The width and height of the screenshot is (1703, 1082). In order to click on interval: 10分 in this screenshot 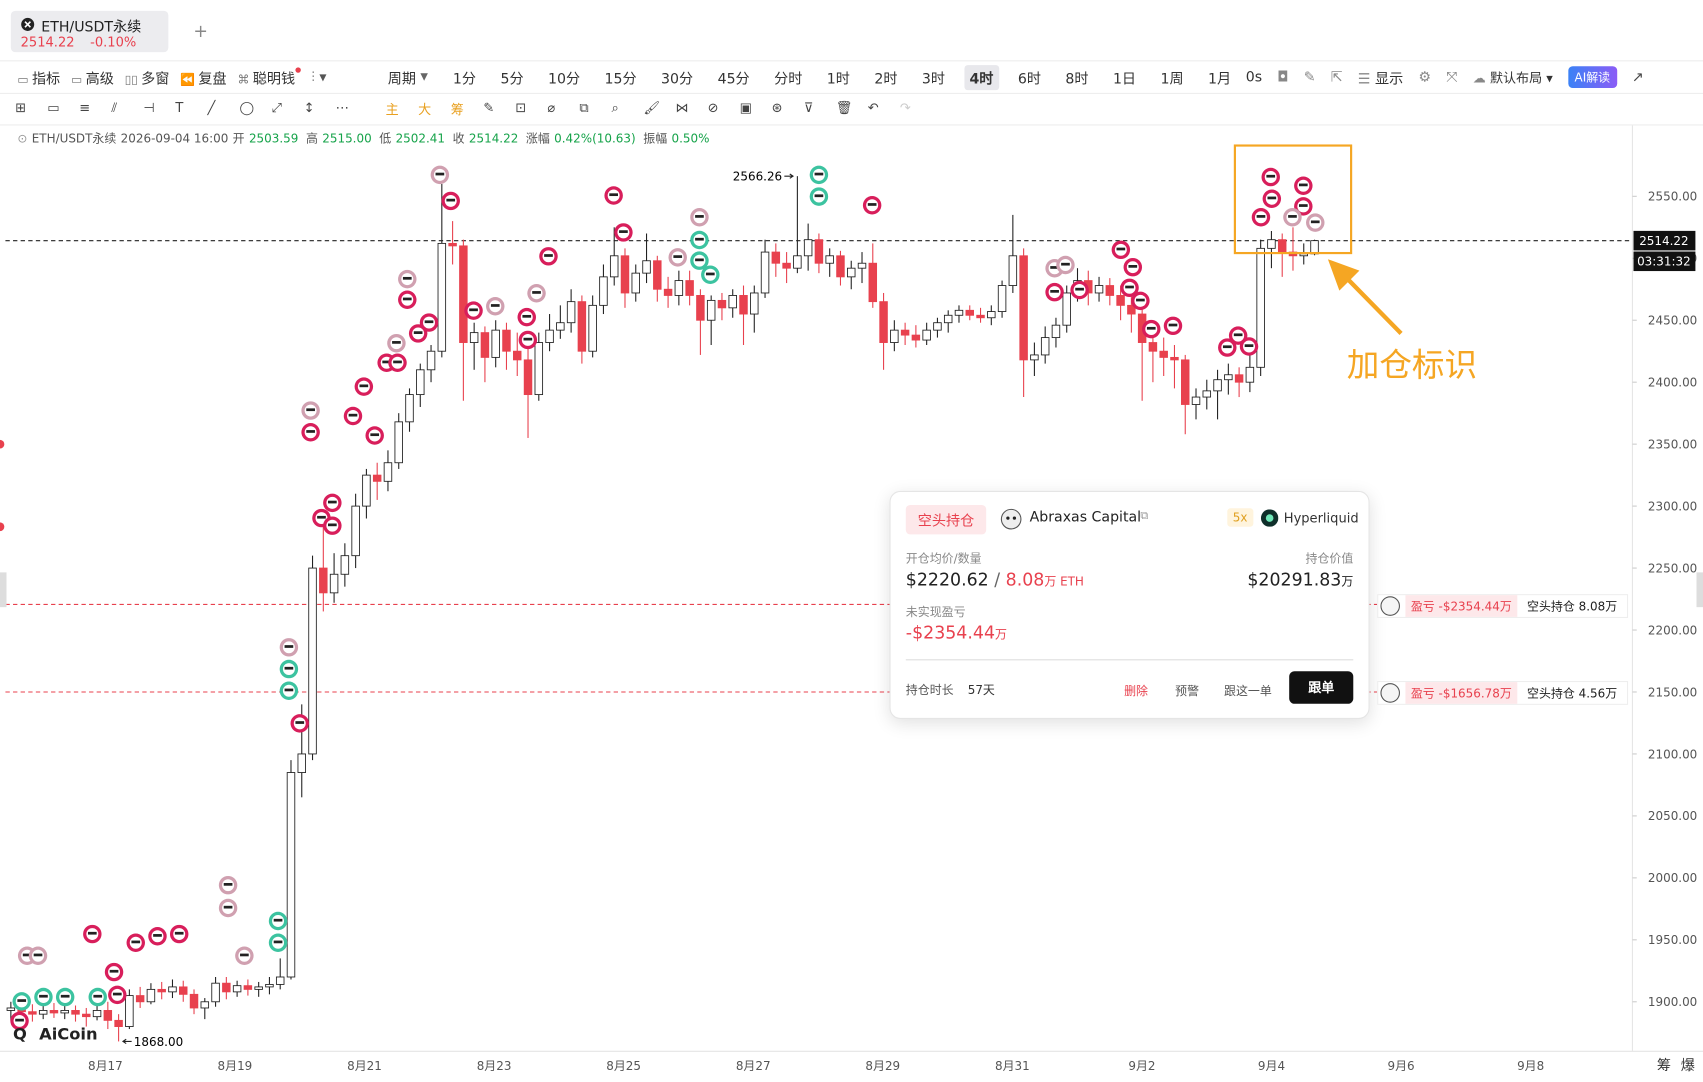, I will do `click(564, 79)`.